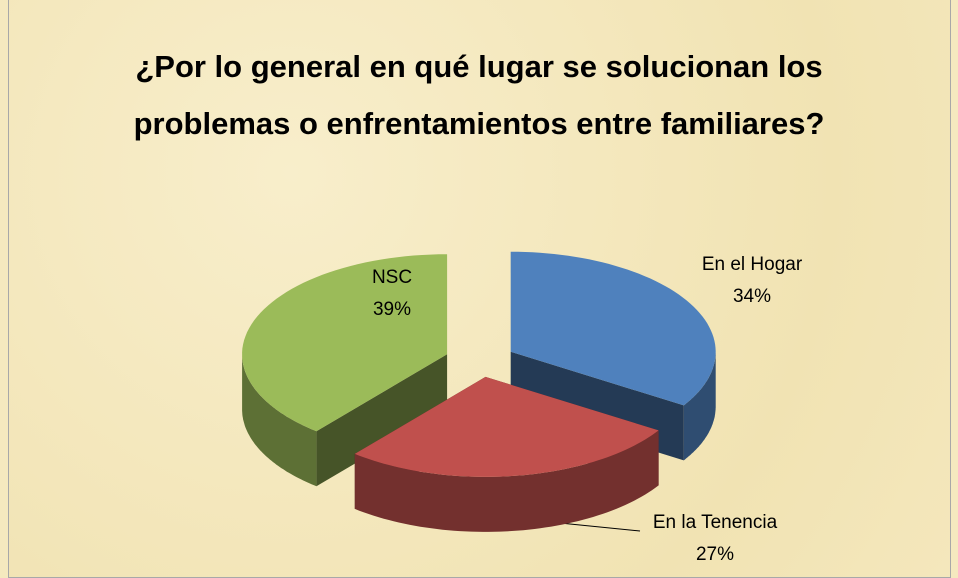 This screenshot has width=958, height=578. I want to click on slice-label: En la Tenencia, so click(715, 522).